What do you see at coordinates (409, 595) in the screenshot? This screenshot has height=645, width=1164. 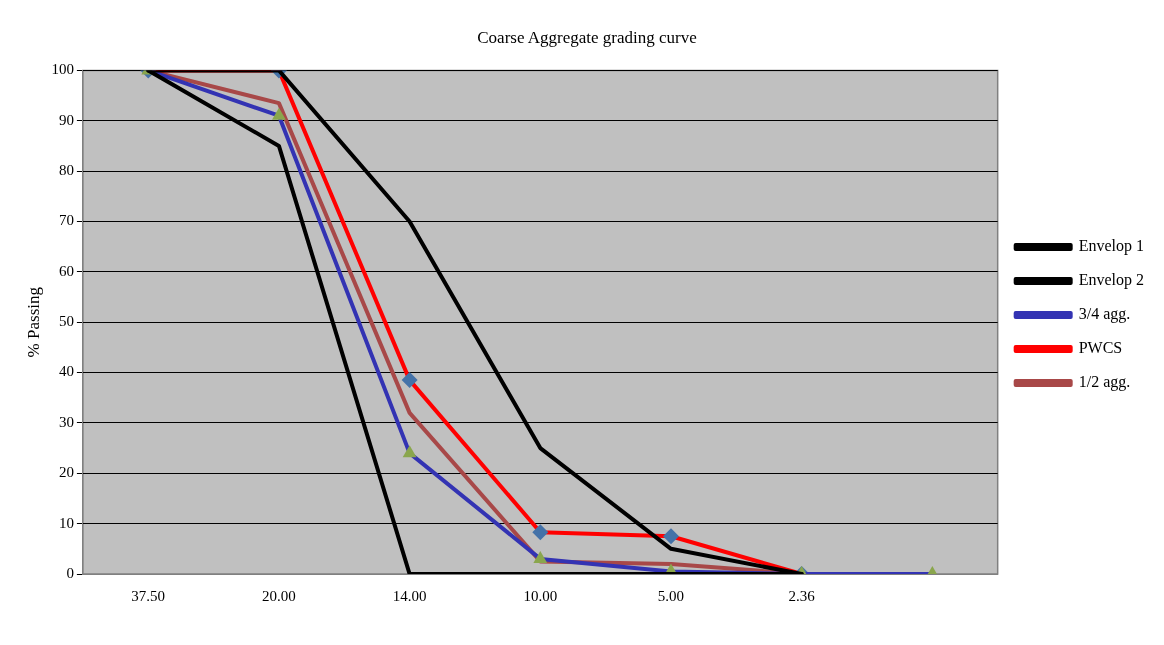 I see `x-tick-label: 14.00` at bounding box center [409, 595].